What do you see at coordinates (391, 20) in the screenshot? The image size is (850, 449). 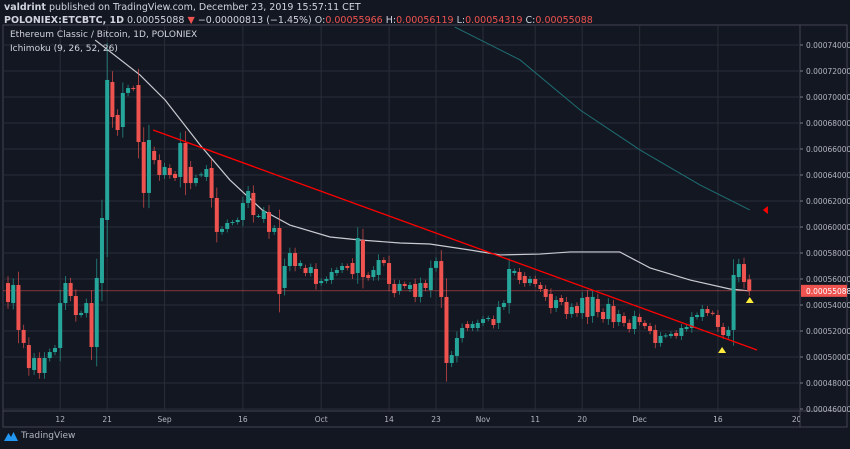 I see `high-label: H:` at bounding box center [391, 20].